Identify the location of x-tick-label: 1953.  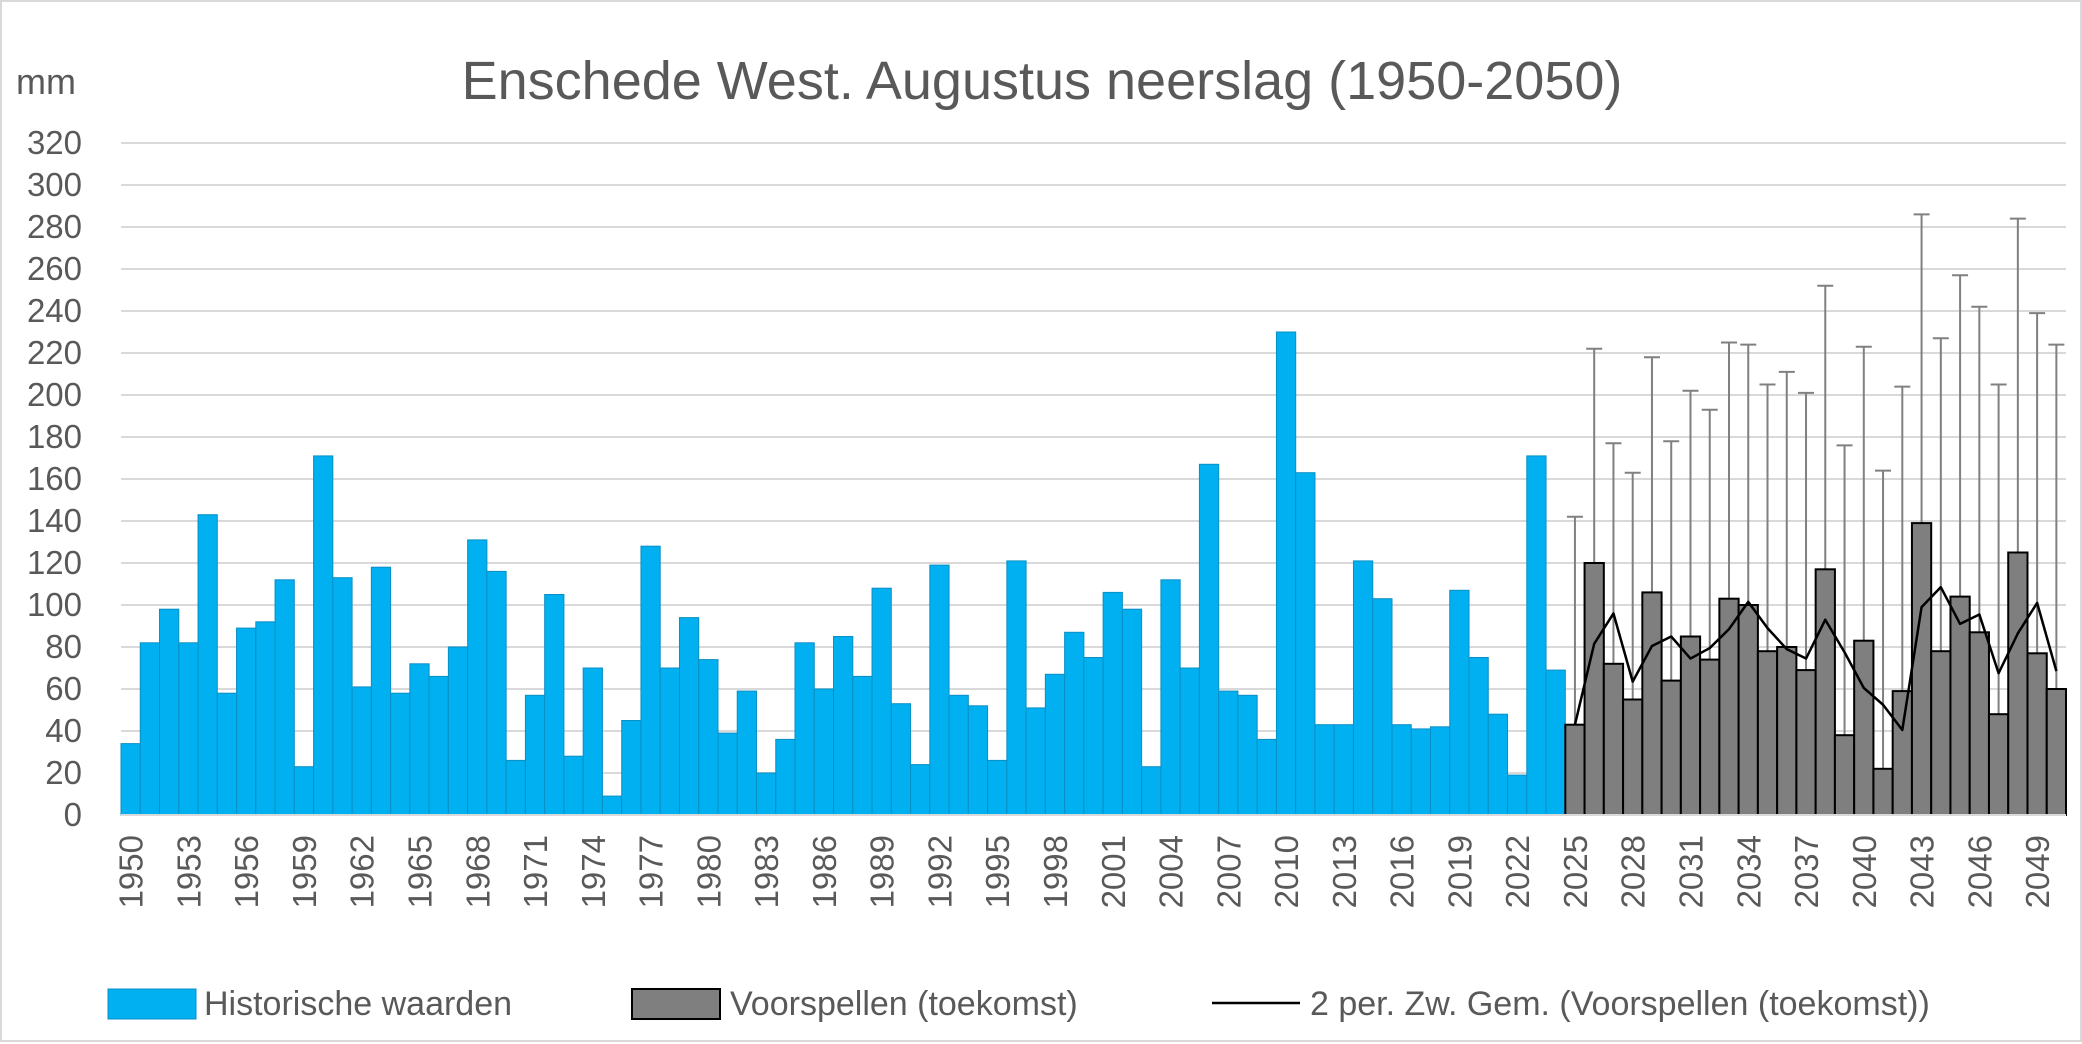
(188, 871).